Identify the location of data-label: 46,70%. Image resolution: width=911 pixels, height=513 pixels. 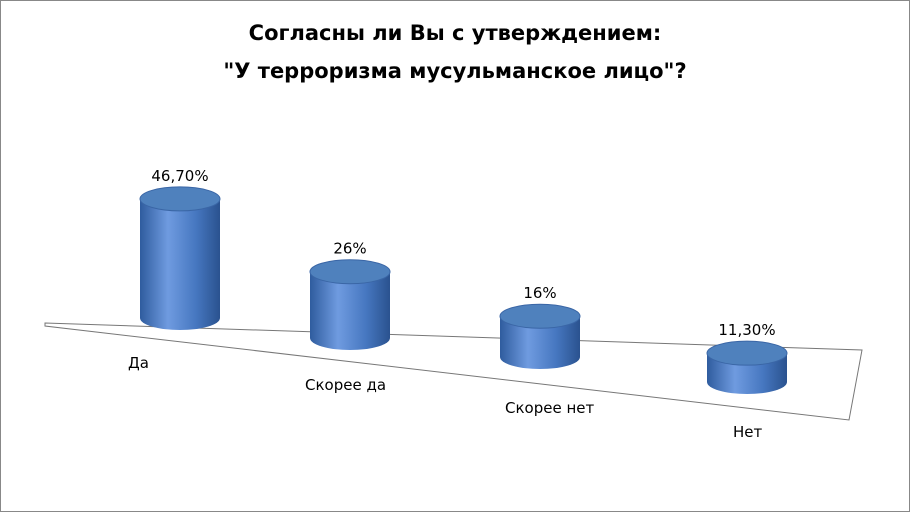
(179, 176).